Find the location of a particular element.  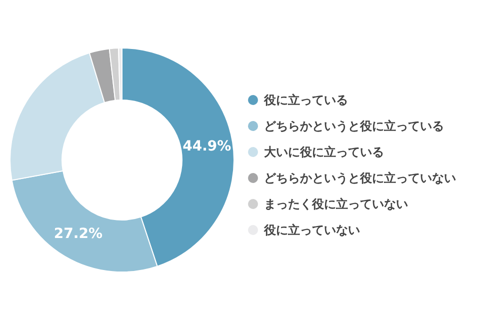

legend-label: まったく役に立っていない is located at coordinates (336, 204).